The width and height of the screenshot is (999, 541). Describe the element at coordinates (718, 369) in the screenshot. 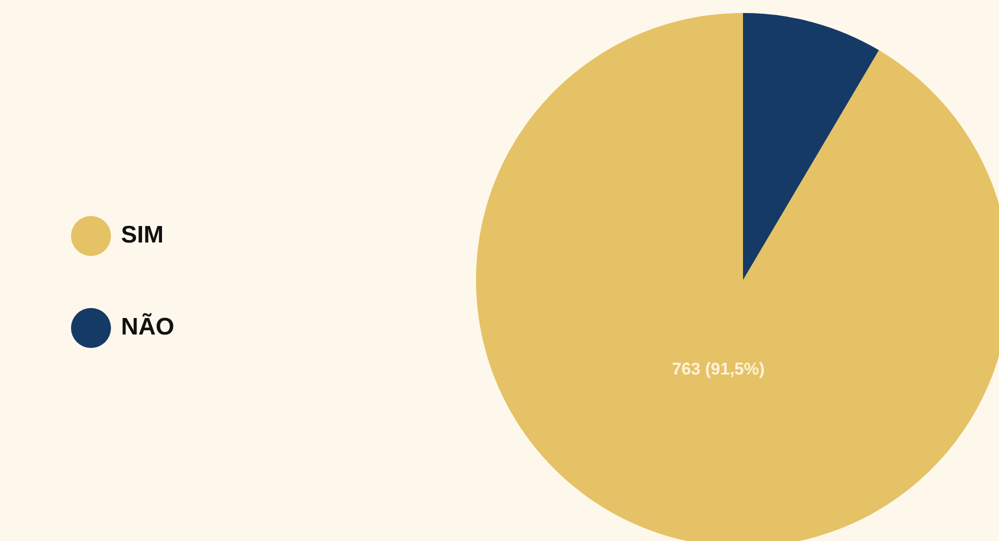

I see `data-label: 763 (91,5%)` at that location.